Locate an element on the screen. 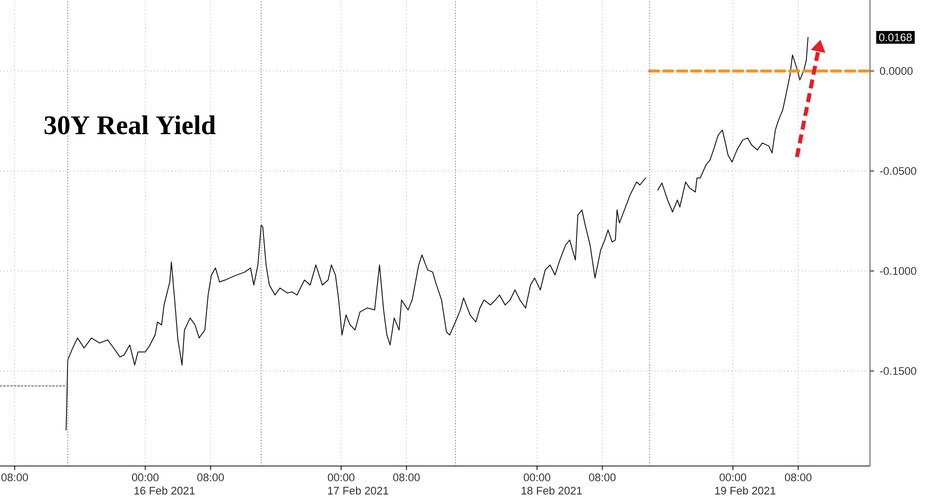  y-tick-label: 0.0168 is located at coordinates (895, 38).